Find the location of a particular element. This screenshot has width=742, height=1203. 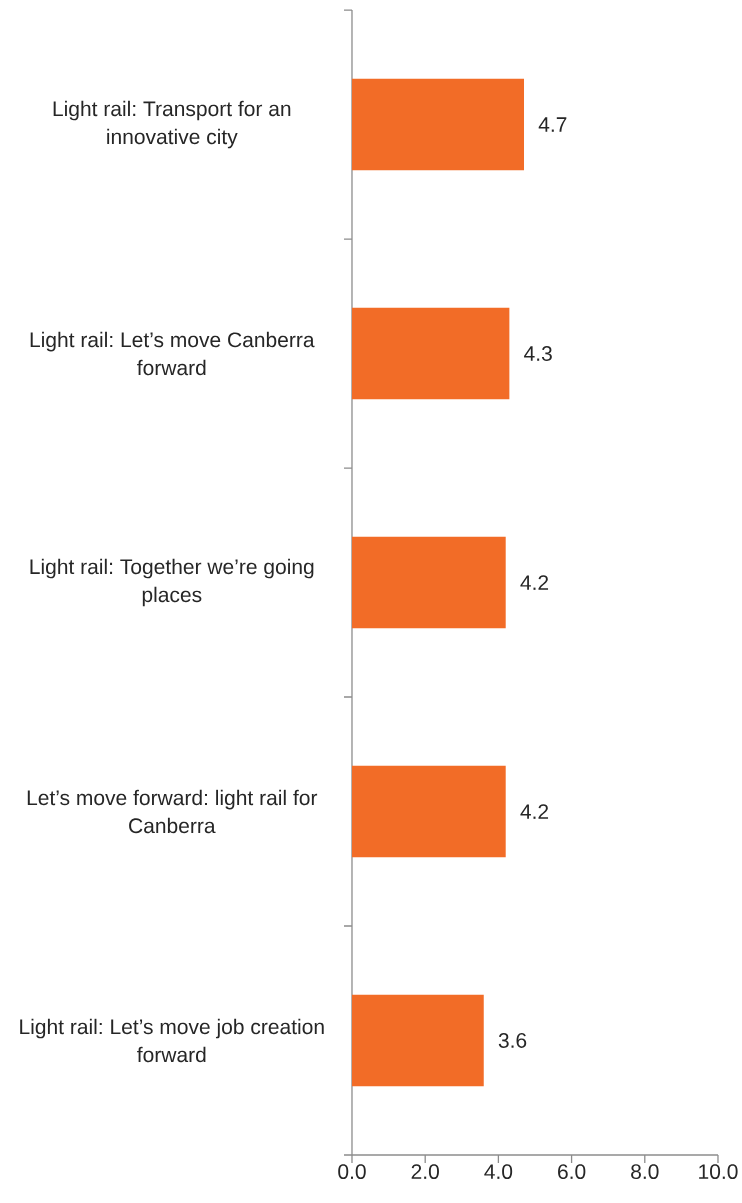

y-tick-label: Light rail: Transport for an innovative city is located at coordinates (172, 124).